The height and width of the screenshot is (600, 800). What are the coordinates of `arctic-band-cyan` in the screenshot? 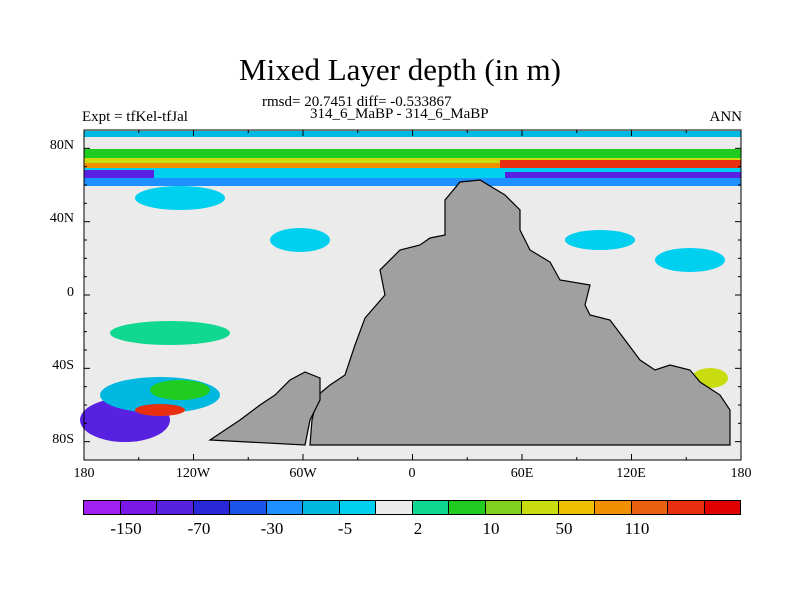 It's located at (412, 173).